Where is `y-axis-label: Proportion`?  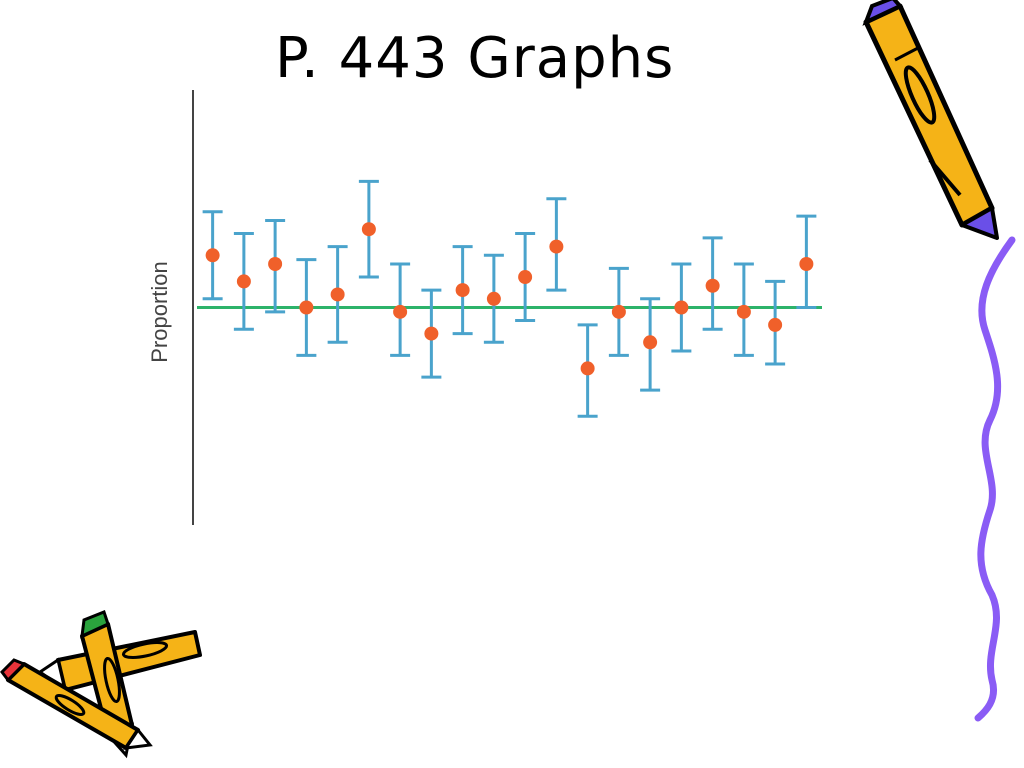 y-axis-label: Proportion is located at coordinates (159, 312).